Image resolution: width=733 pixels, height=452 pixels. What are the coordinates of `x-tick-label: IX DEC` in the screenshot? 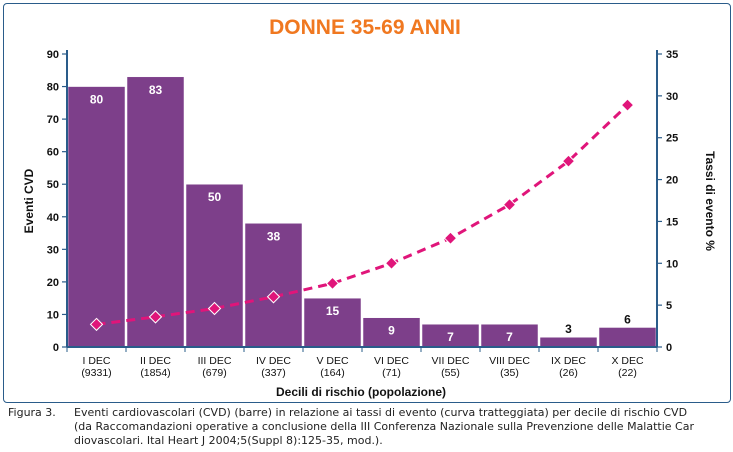 It's located at (568, 361).